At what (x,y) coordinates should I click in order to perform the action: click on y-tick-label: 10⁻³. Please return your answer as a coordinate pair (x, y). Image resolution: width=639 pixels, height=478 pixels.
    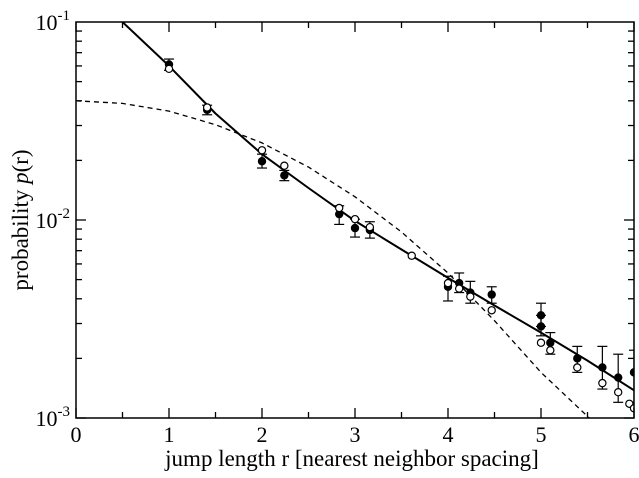
    Looking at the image, I should click on (53, 417).